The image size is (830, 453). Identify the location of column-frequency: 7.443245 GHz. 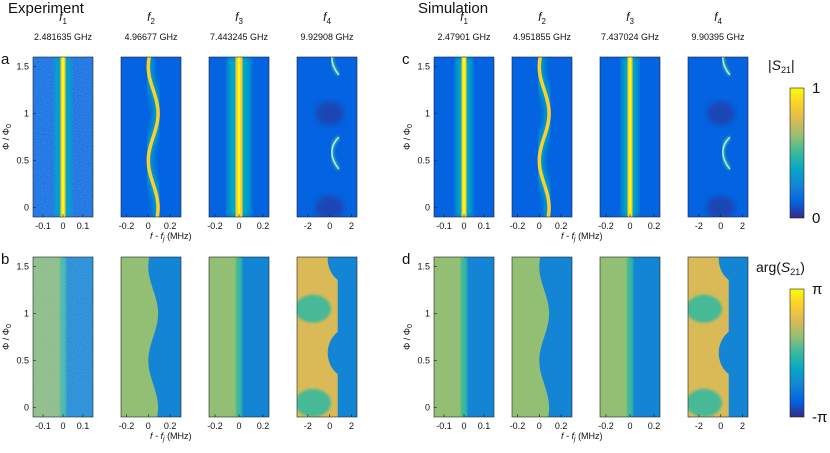
(239, 37).